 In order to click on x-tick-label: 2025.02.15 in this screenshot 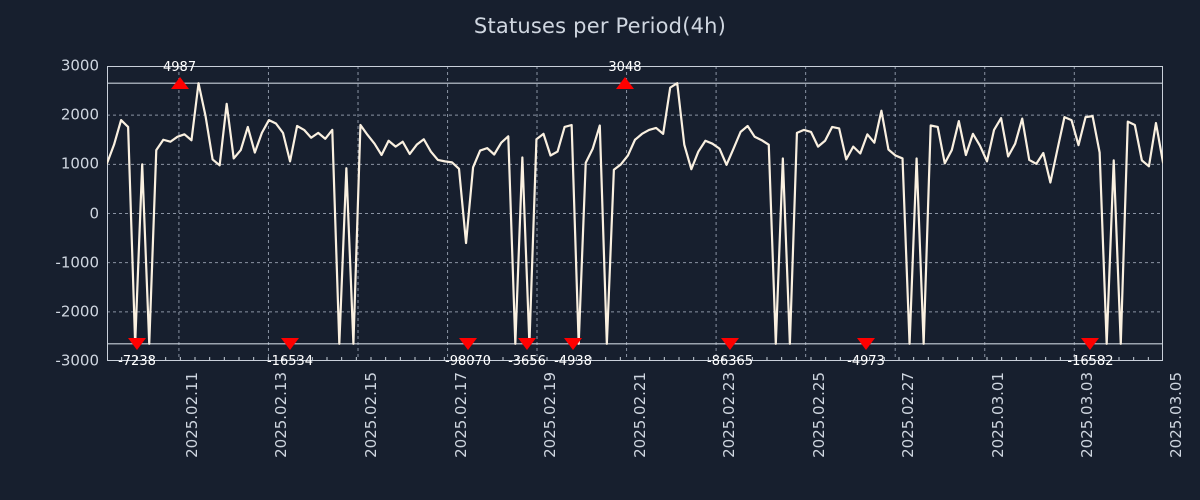, I will do `click(371, 415)`.